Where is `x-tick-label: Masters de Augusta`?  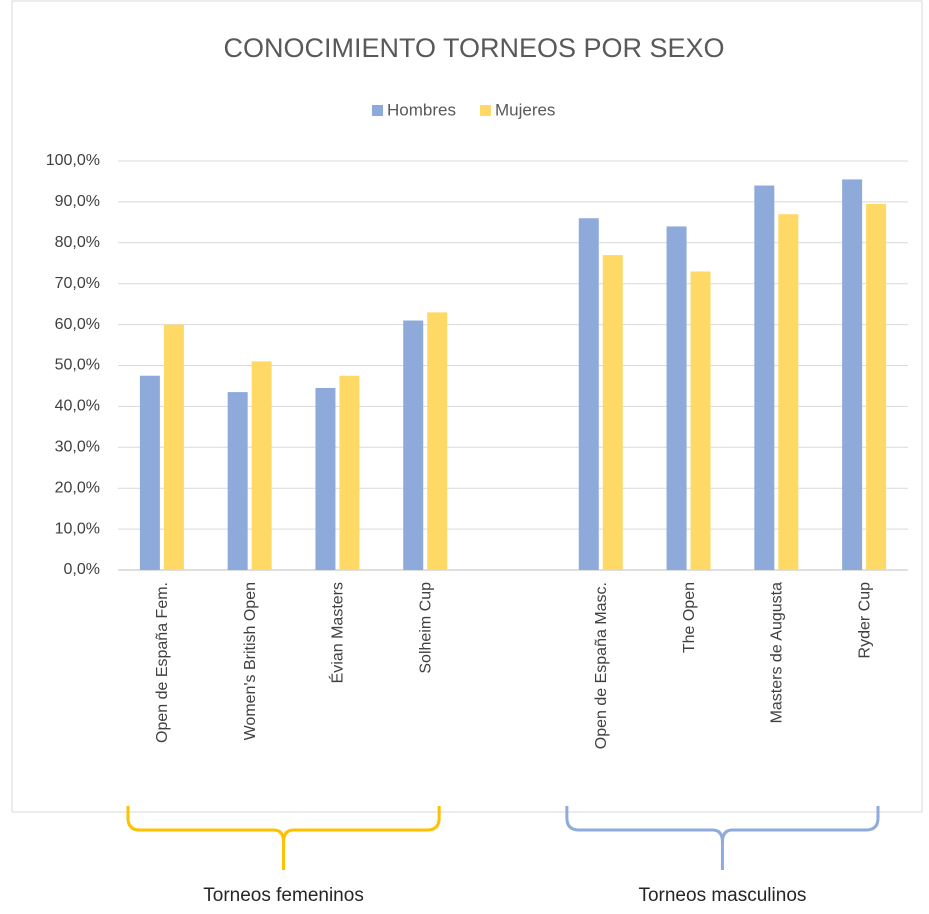
x-tick-label: Masters de Augusta is located at coordinates (777, 653).